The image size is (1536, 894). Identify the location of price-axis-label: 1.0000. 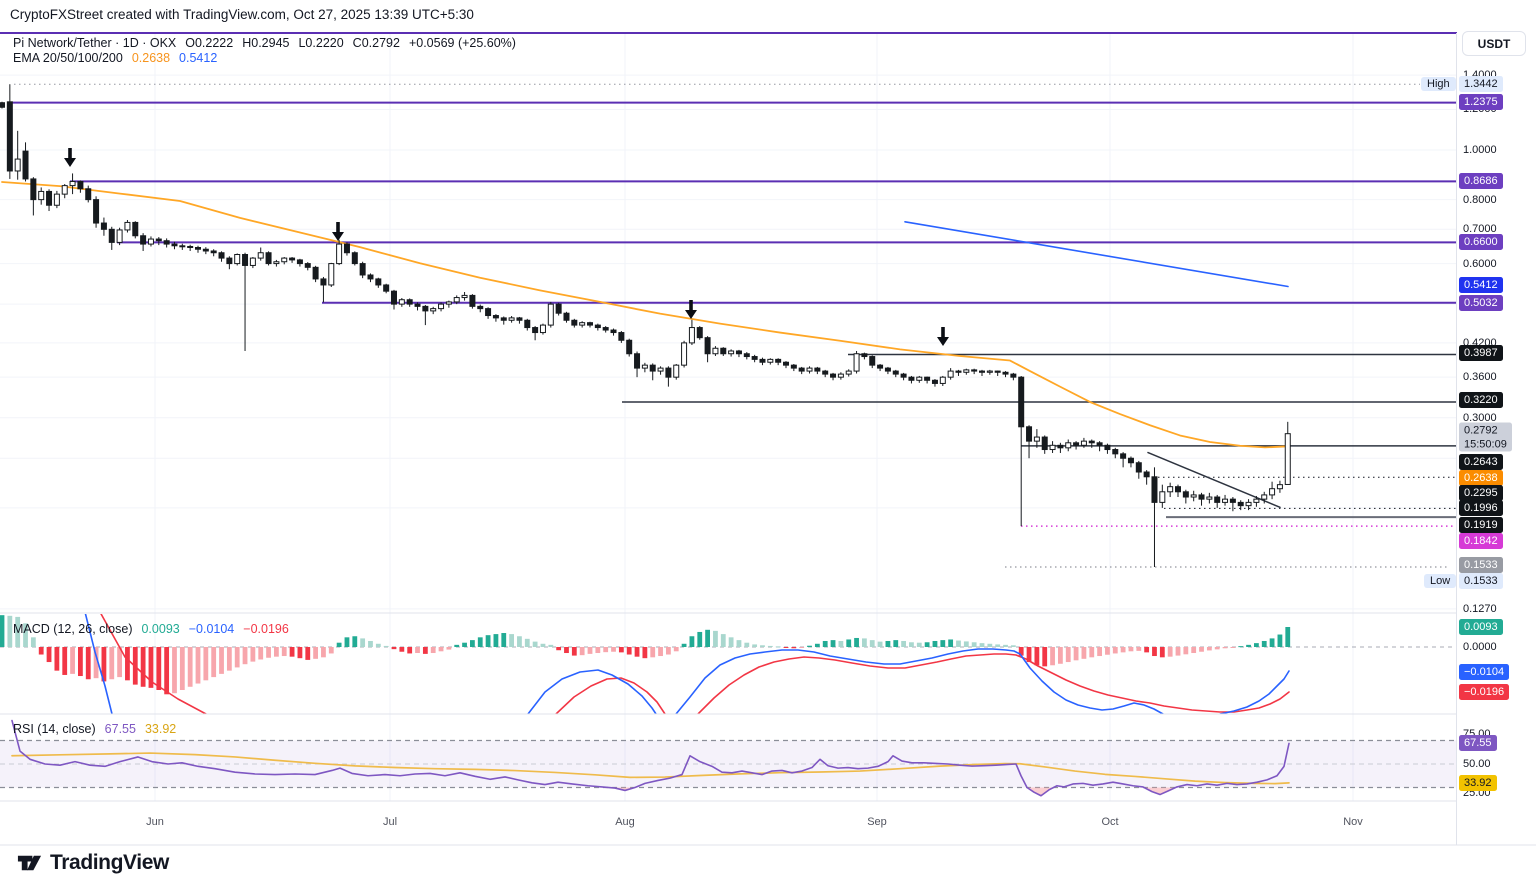
(1480, 150).